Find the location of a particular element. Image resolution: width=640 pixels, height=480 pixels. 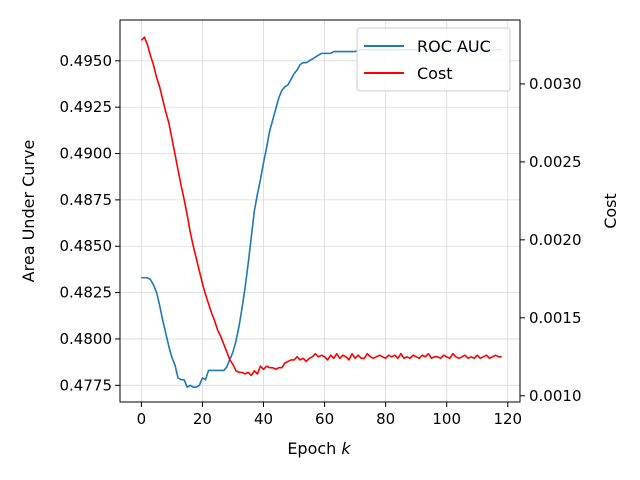

x-tick-label: 0 is located at coordinates (142, 419).